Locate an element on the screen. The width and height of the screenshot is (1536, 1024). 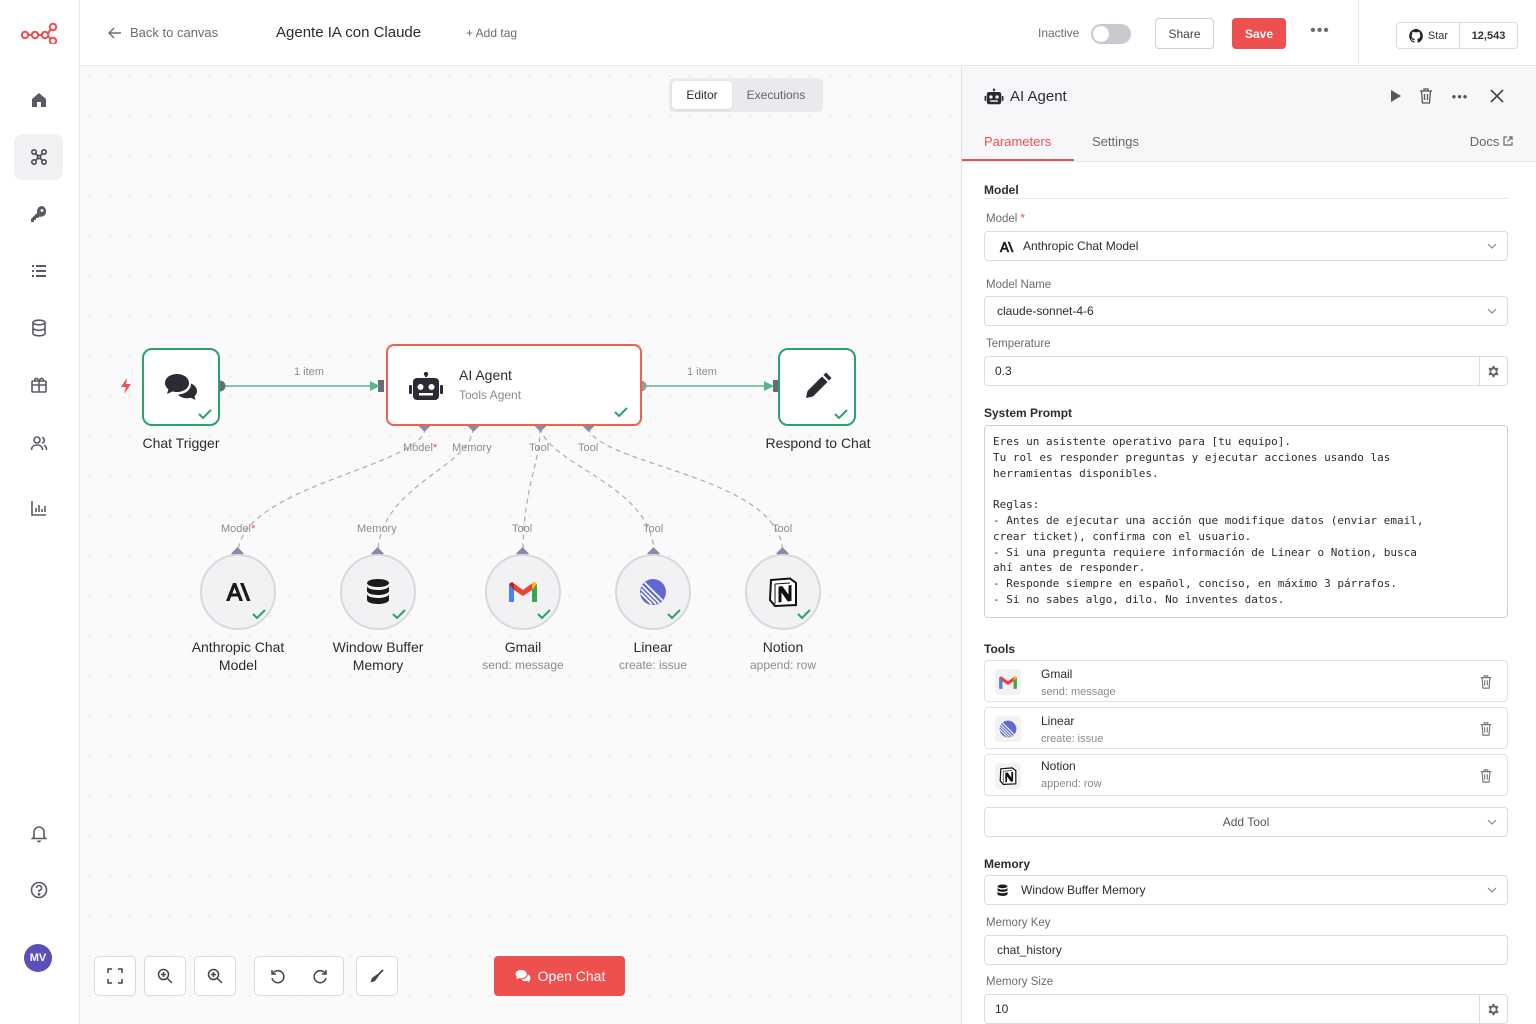
variables-icon is located at coordinates (38, 328).